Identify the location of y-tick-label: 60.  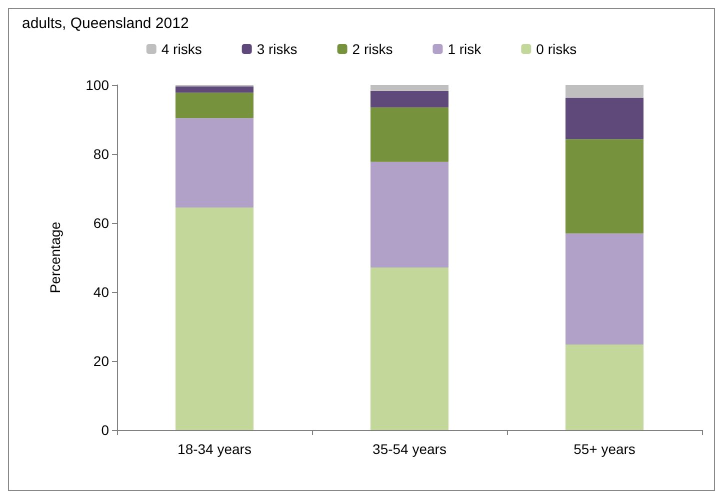
(101, 223).